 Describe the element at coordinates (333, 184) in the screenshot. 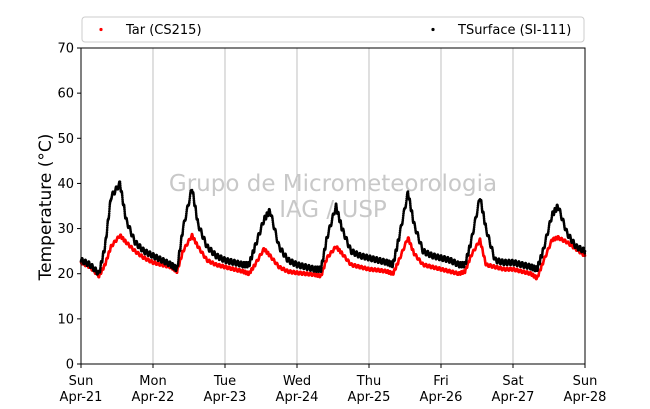

I see `watermark-line-1: Grupo de Micrometeorologia` at that location.